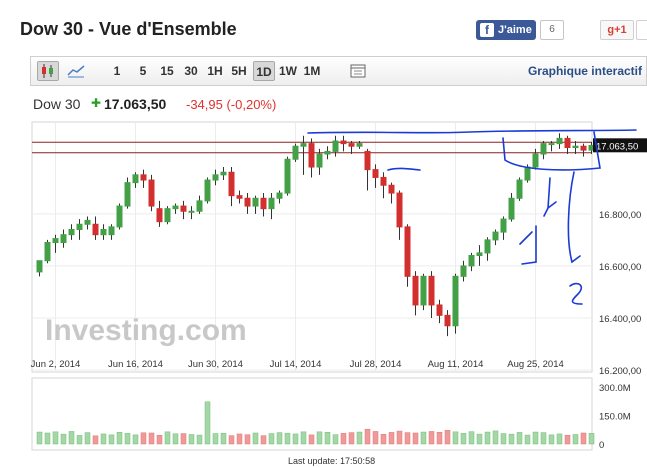 The width and height of the screenshot is (647, 468). Describe the element at coordinates (56, 364) in the screenshot. I see `time-tick-label: Jun 2, 2014` at that location.